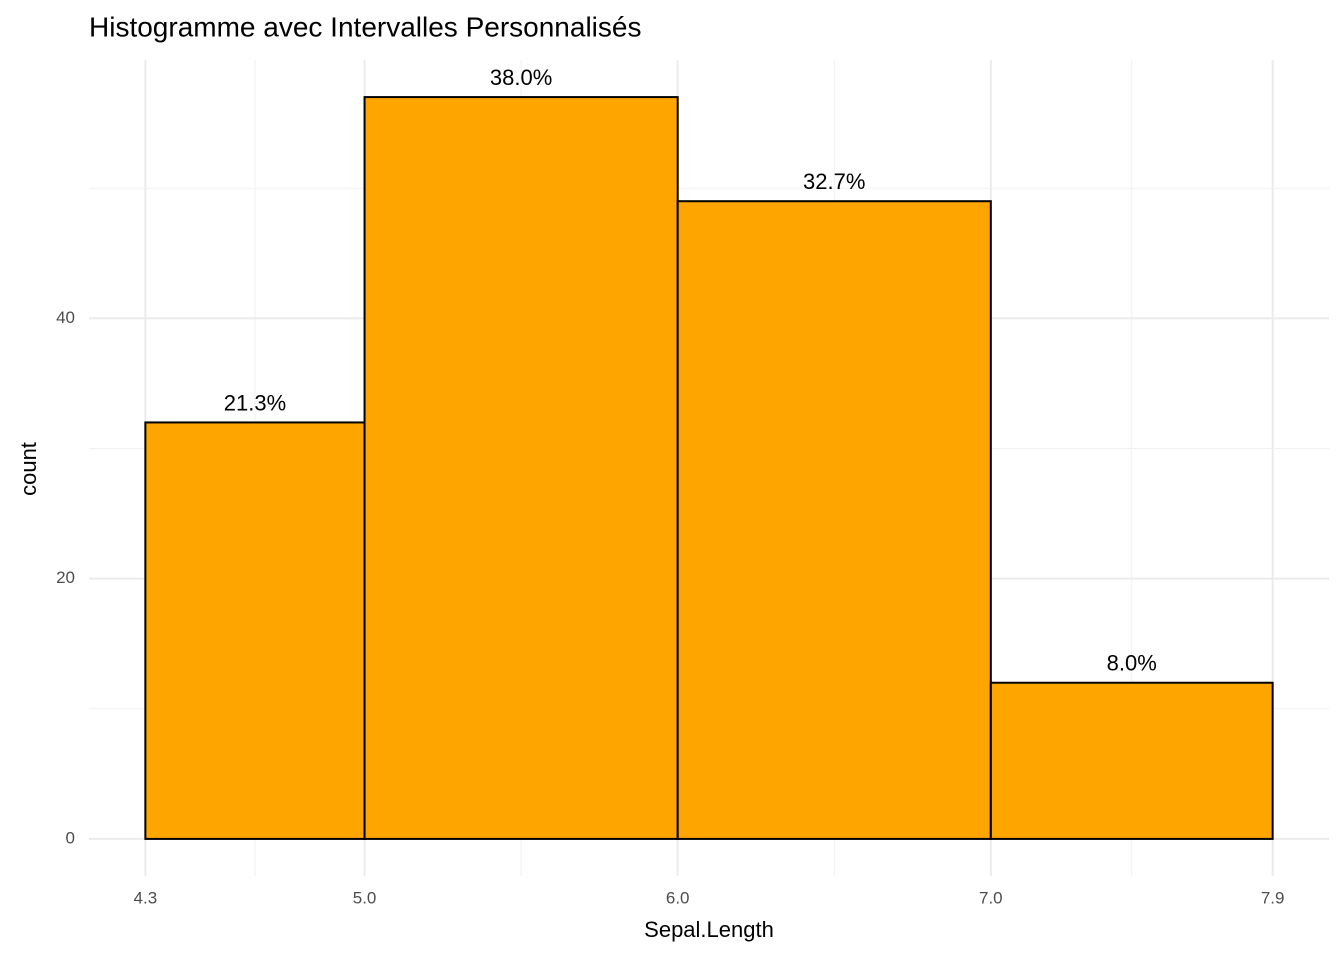 This screenshot has height=960, width=1344. Describe the element at coordinates (365, 897) in the screenshot. I see `x-tick-label: 5.0` at that location.